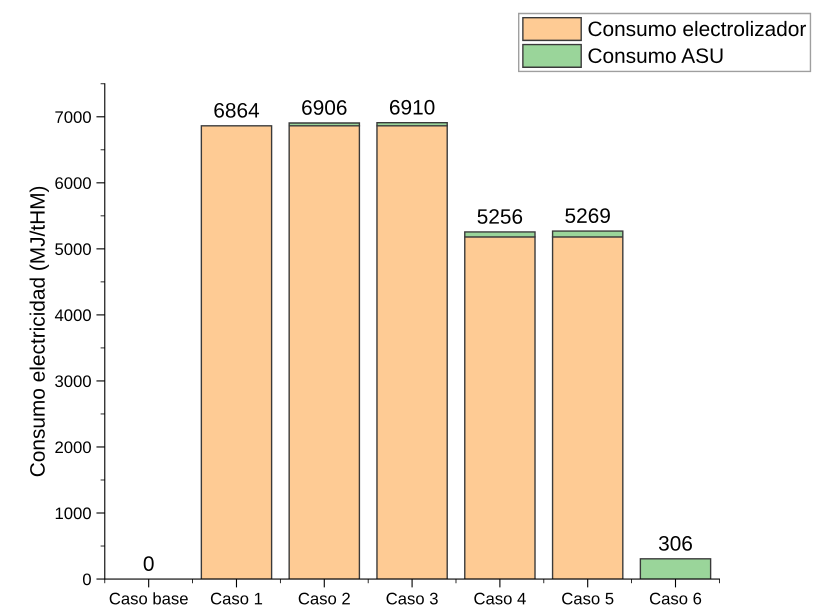 Image resolution: width=825 pixels, height=616 pixels. What do you see at coordinates (675, 543) in the screenshot?
I see `total-label: 306` at bounding box center [675, 543].